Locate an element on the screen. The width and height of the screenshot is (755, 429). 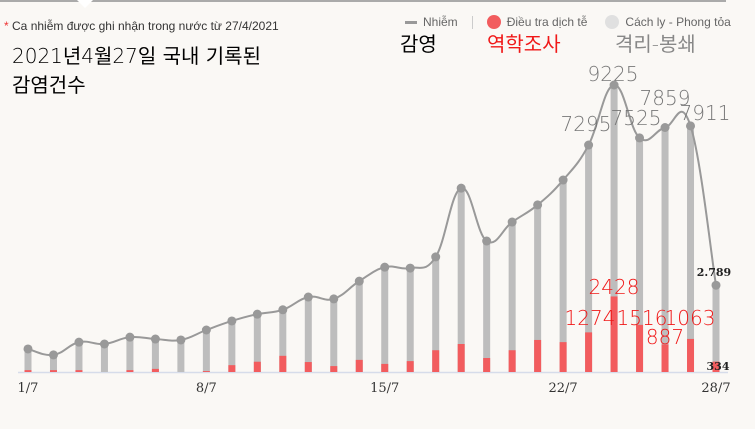
epi-data-label: 1516 is located at coordinates (642, 318).